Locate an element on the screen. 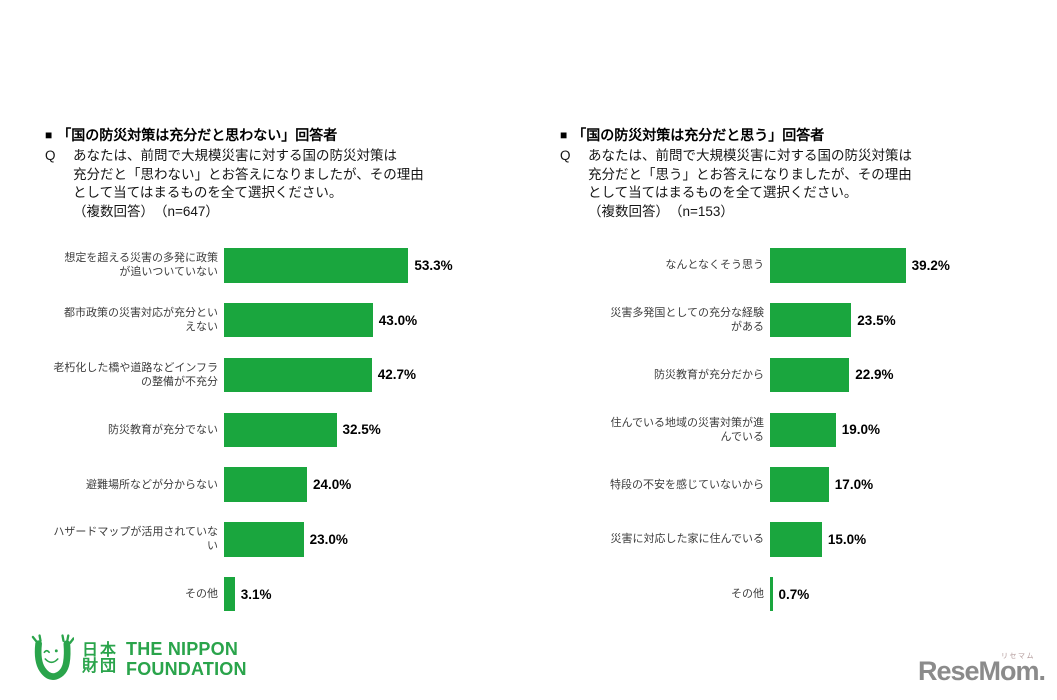 This screenshot has width=1057, height=700. bar-row: その他 3.1% is located at coordinates (280, 594).